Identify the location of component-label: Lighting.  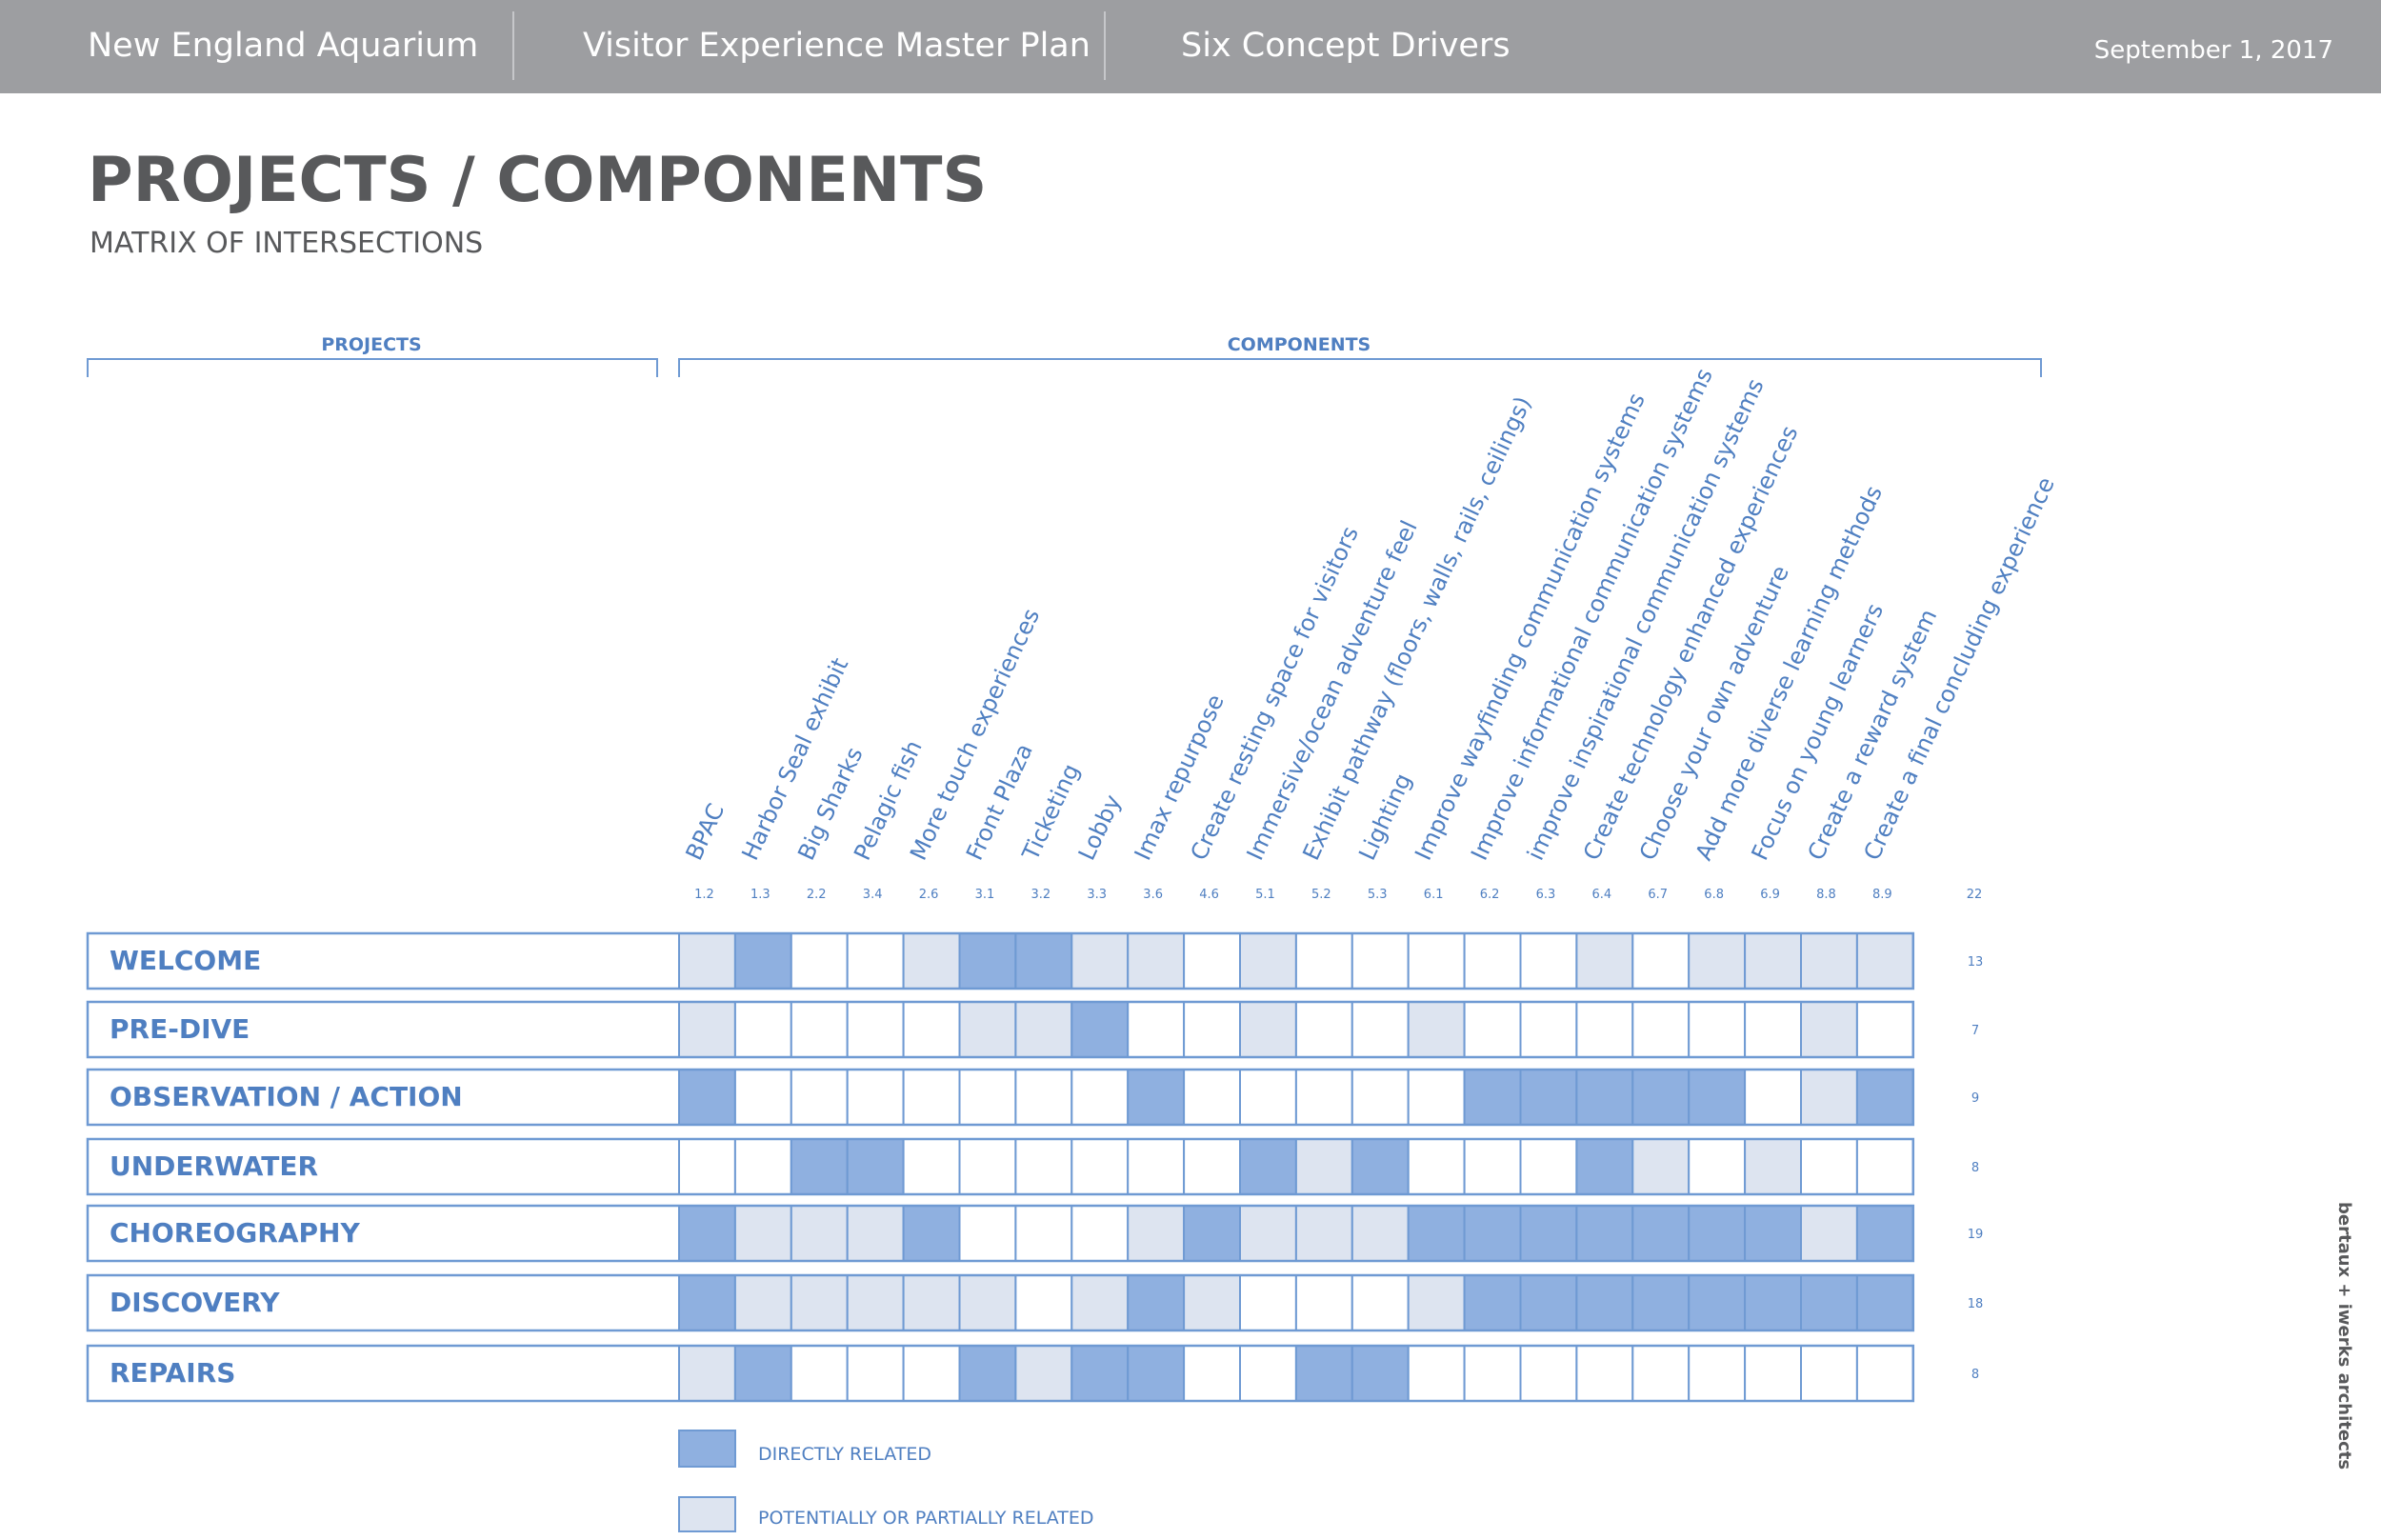
(1384, 817).